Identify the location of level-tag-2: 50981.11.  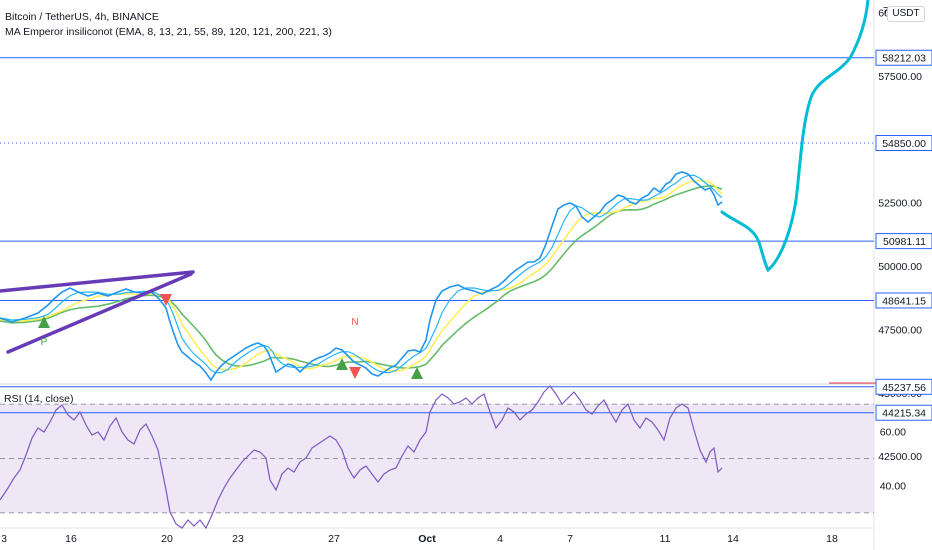
(903, 241).